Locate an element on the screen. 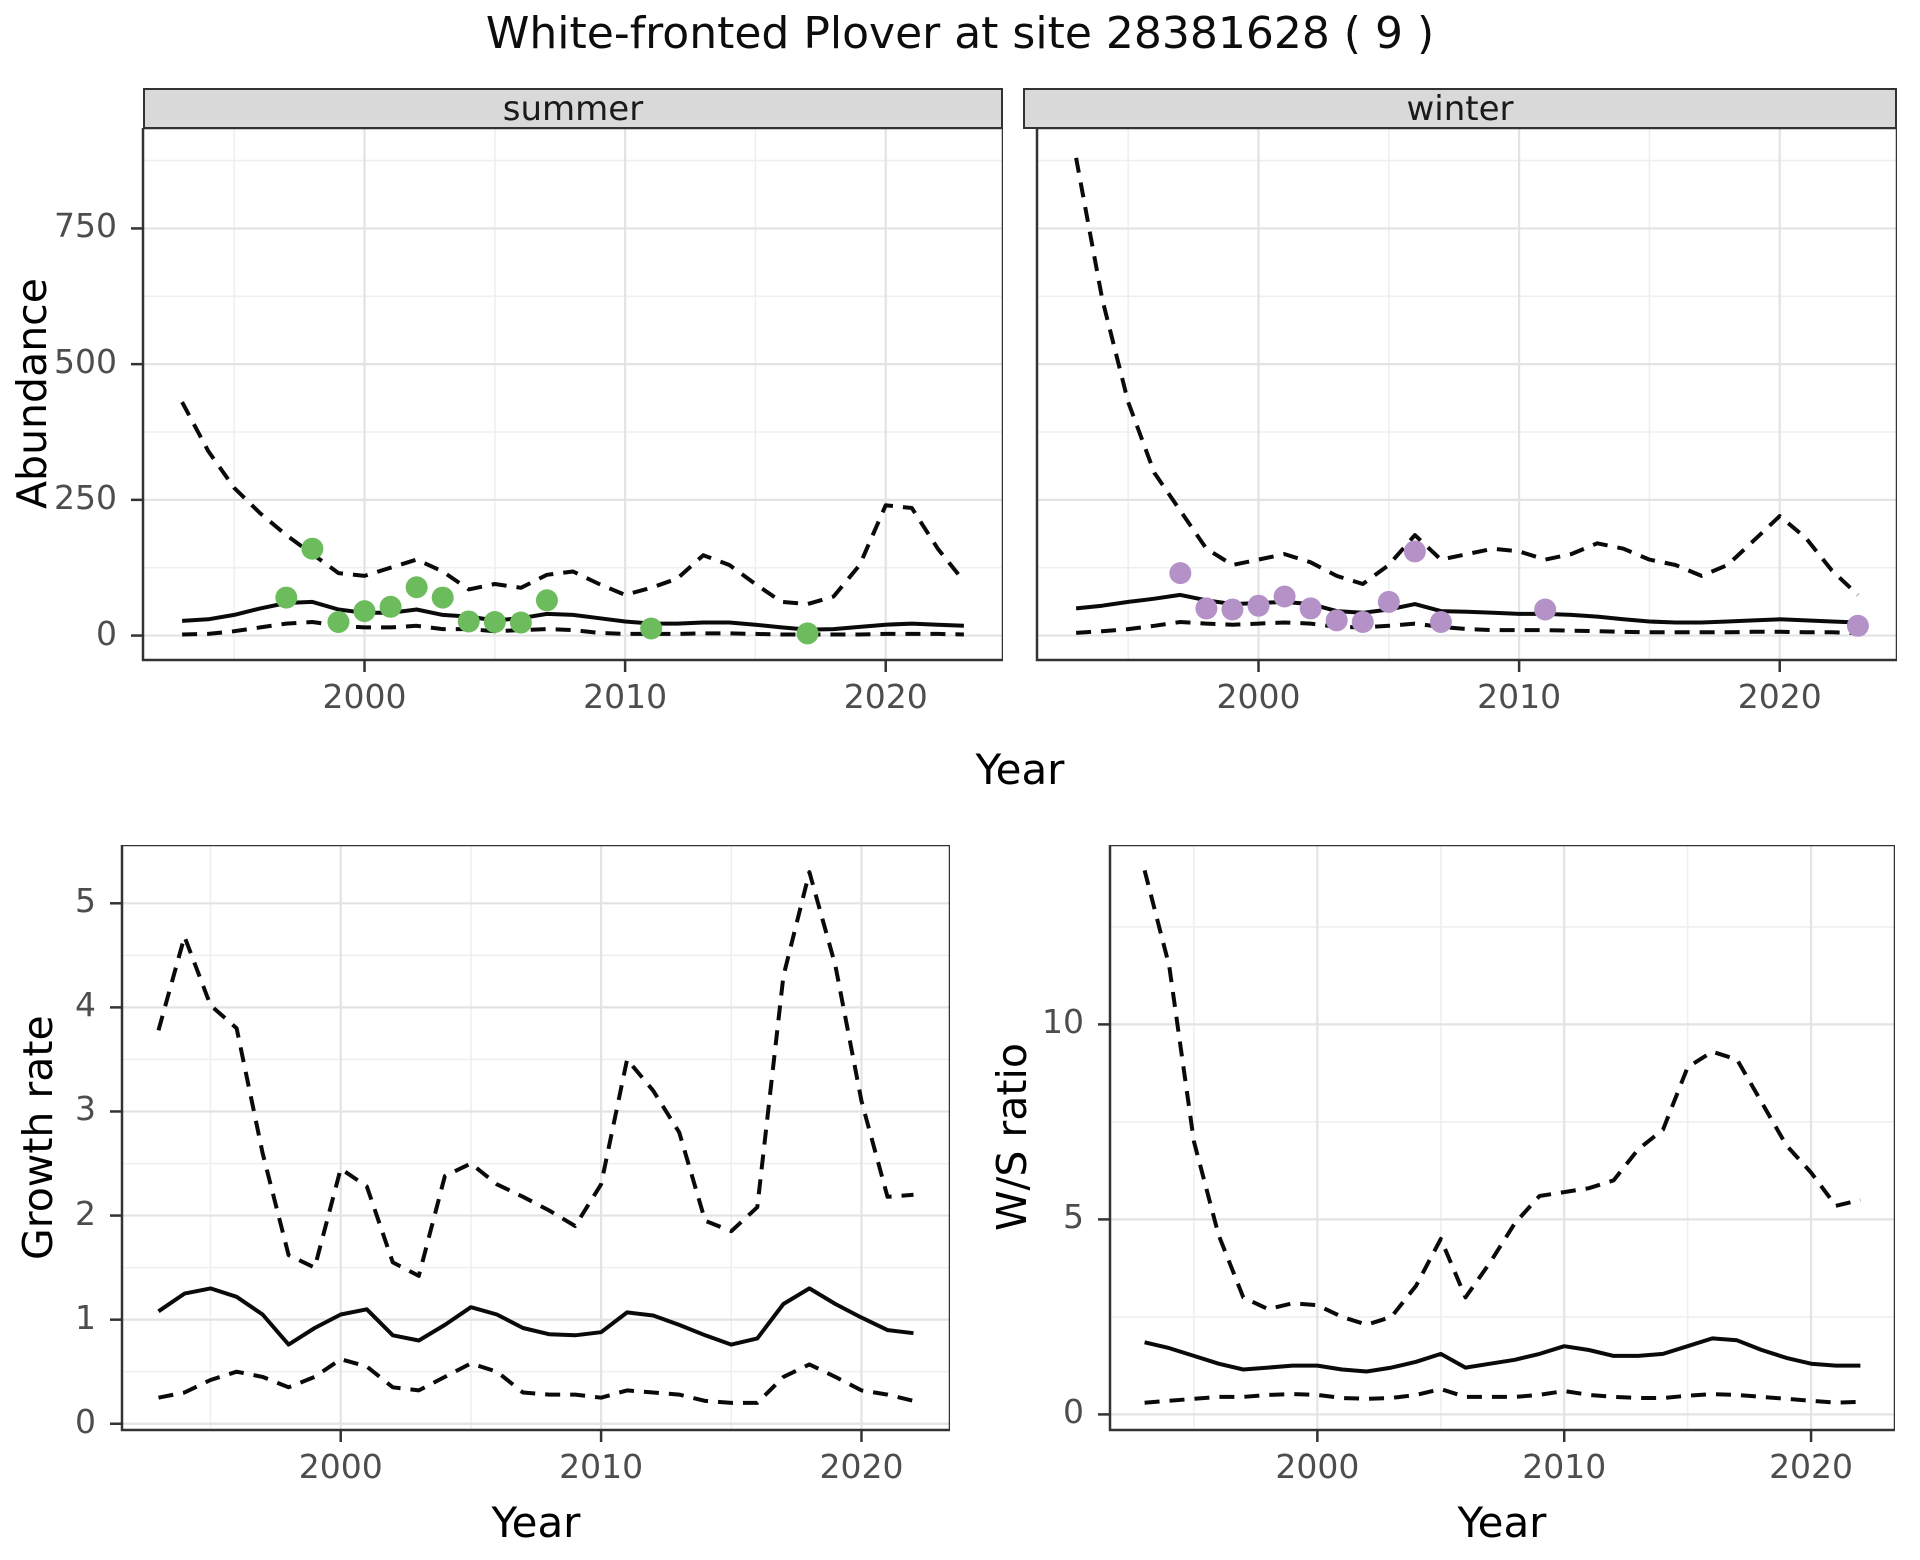  tick-label: 3 is located at coordinates (85, 1109).